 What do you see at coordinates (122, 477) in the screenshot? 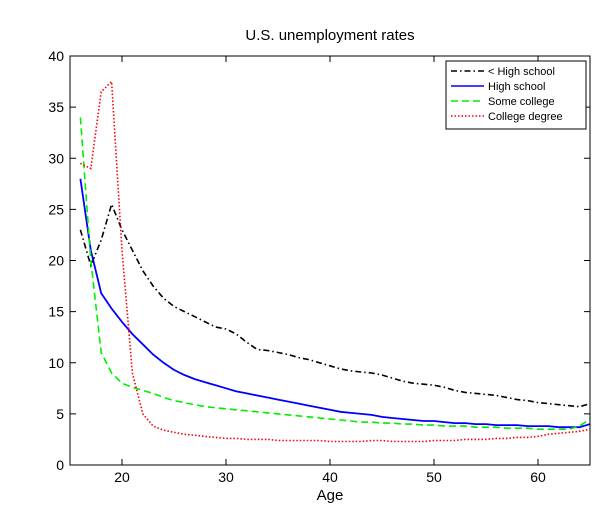
I see `x-tick-label: 20` at bounding box center [122, 477].